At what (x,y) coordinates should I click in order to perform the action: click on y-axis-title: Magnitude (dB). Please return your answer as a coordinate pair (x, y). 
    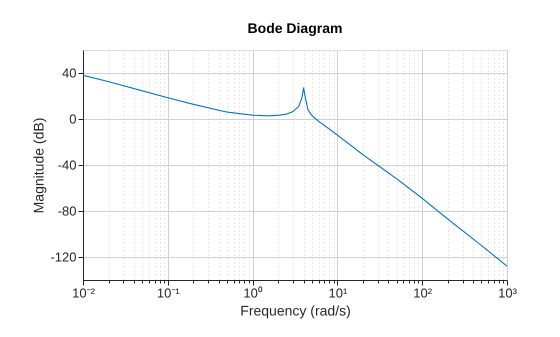
    Looking at the image, I should click on (38, 166).